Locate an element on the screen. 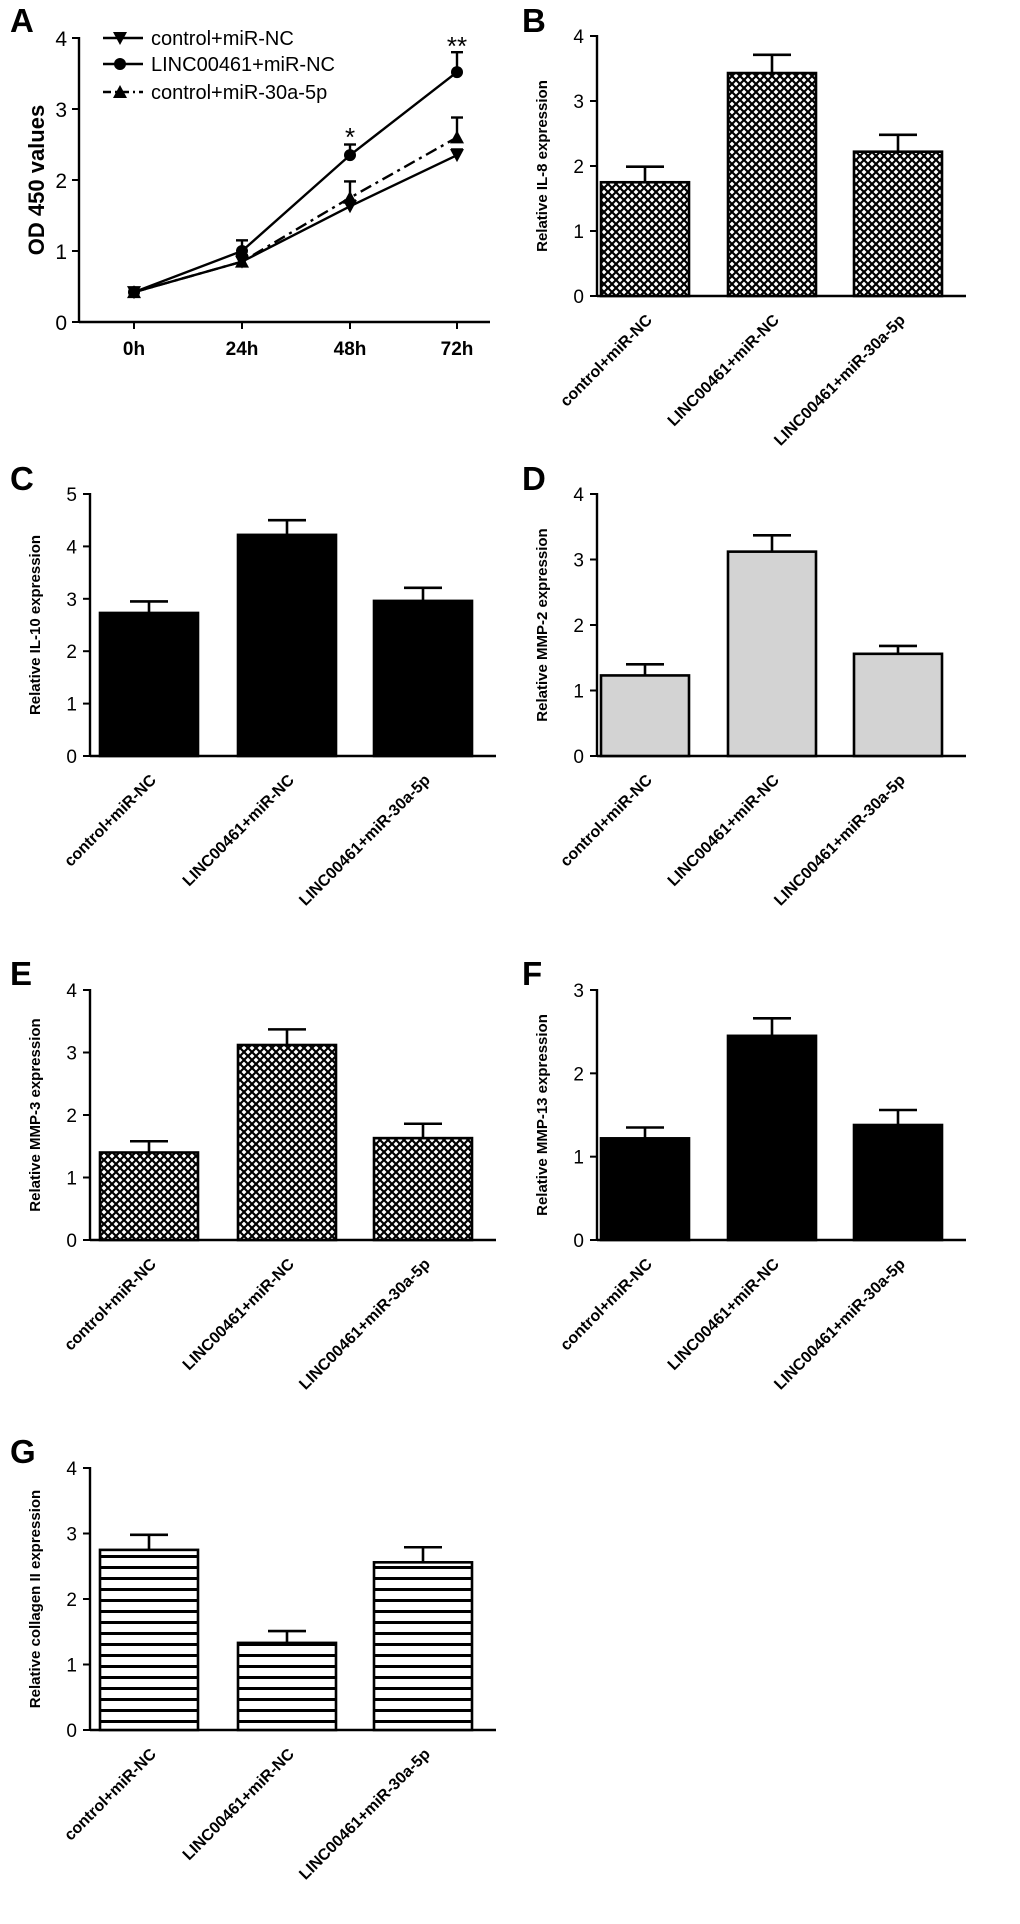  significance-mark: ** is located at coordinates (457, 46).